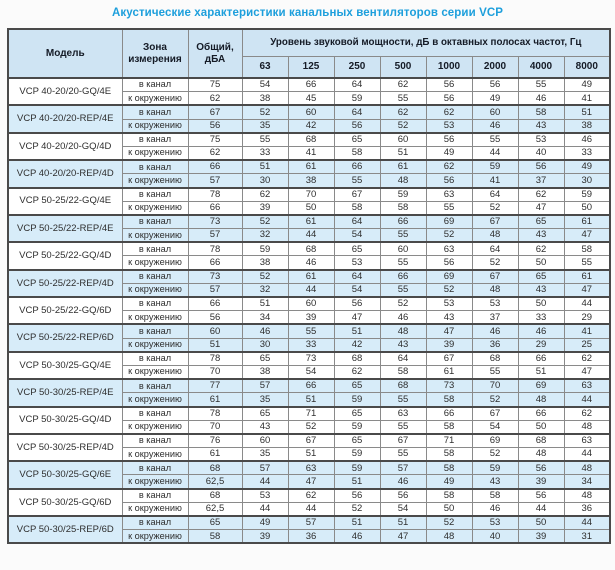 Image resolution: width=615 pixels, height=570 pixels. What do you see at coordinates (65, 119) in the screenshot?
I see `model-name-cell: VCP 40-20/20-REP/4E` at bounding box center [65, 119].